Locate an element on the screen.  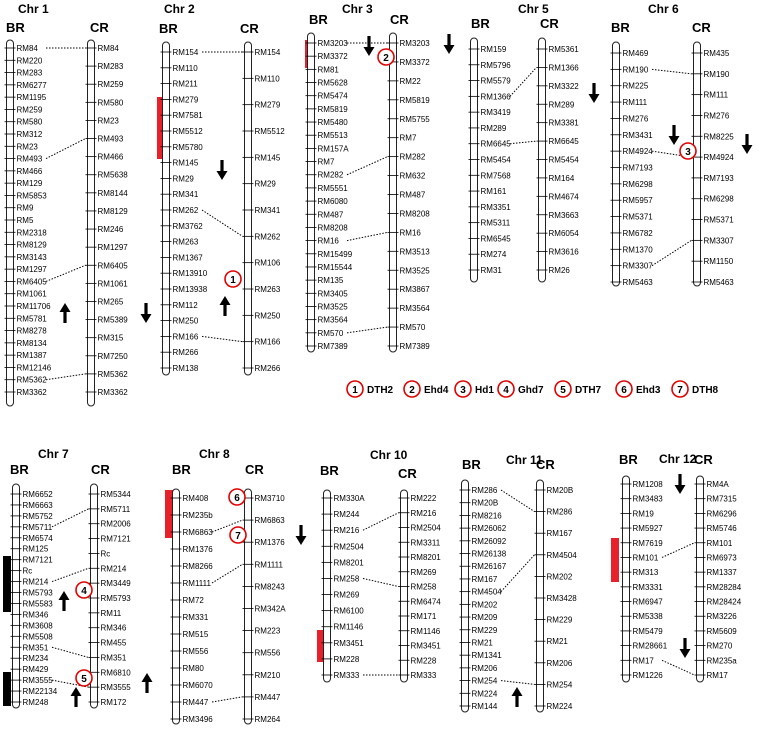
cr-marker-label: RM315 is located at coordinates (111, 338).